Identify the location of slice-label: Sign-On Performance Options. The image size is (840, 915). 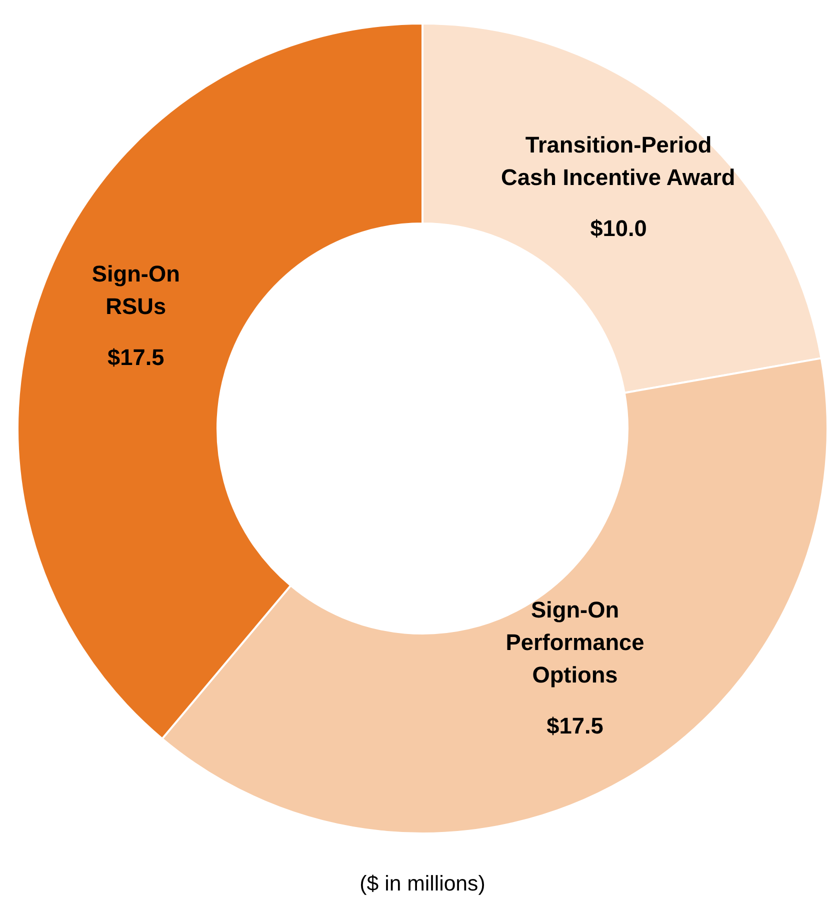
(575, 642).